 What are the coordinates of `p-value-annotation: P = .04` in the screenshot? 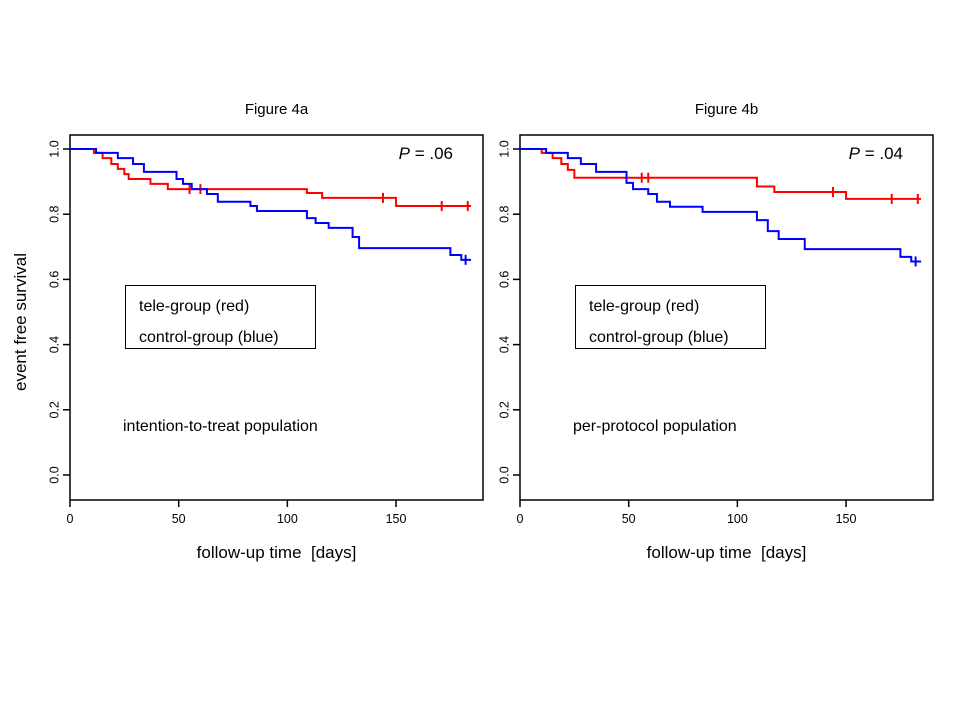 It's located at (876, 154).